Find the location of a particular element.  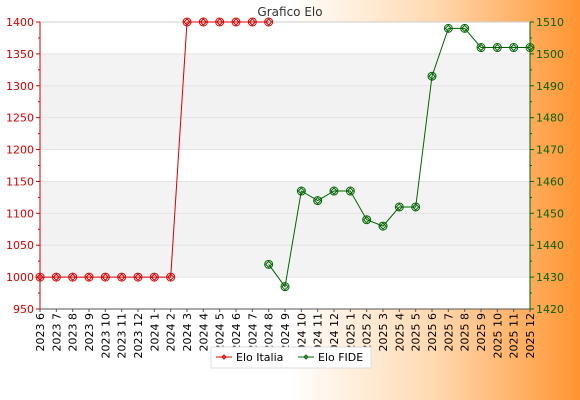

left-axis: 950 1000 1050 1100 1150 1200 1250 1300 1350 1400 is located at coordinates (23, 166).